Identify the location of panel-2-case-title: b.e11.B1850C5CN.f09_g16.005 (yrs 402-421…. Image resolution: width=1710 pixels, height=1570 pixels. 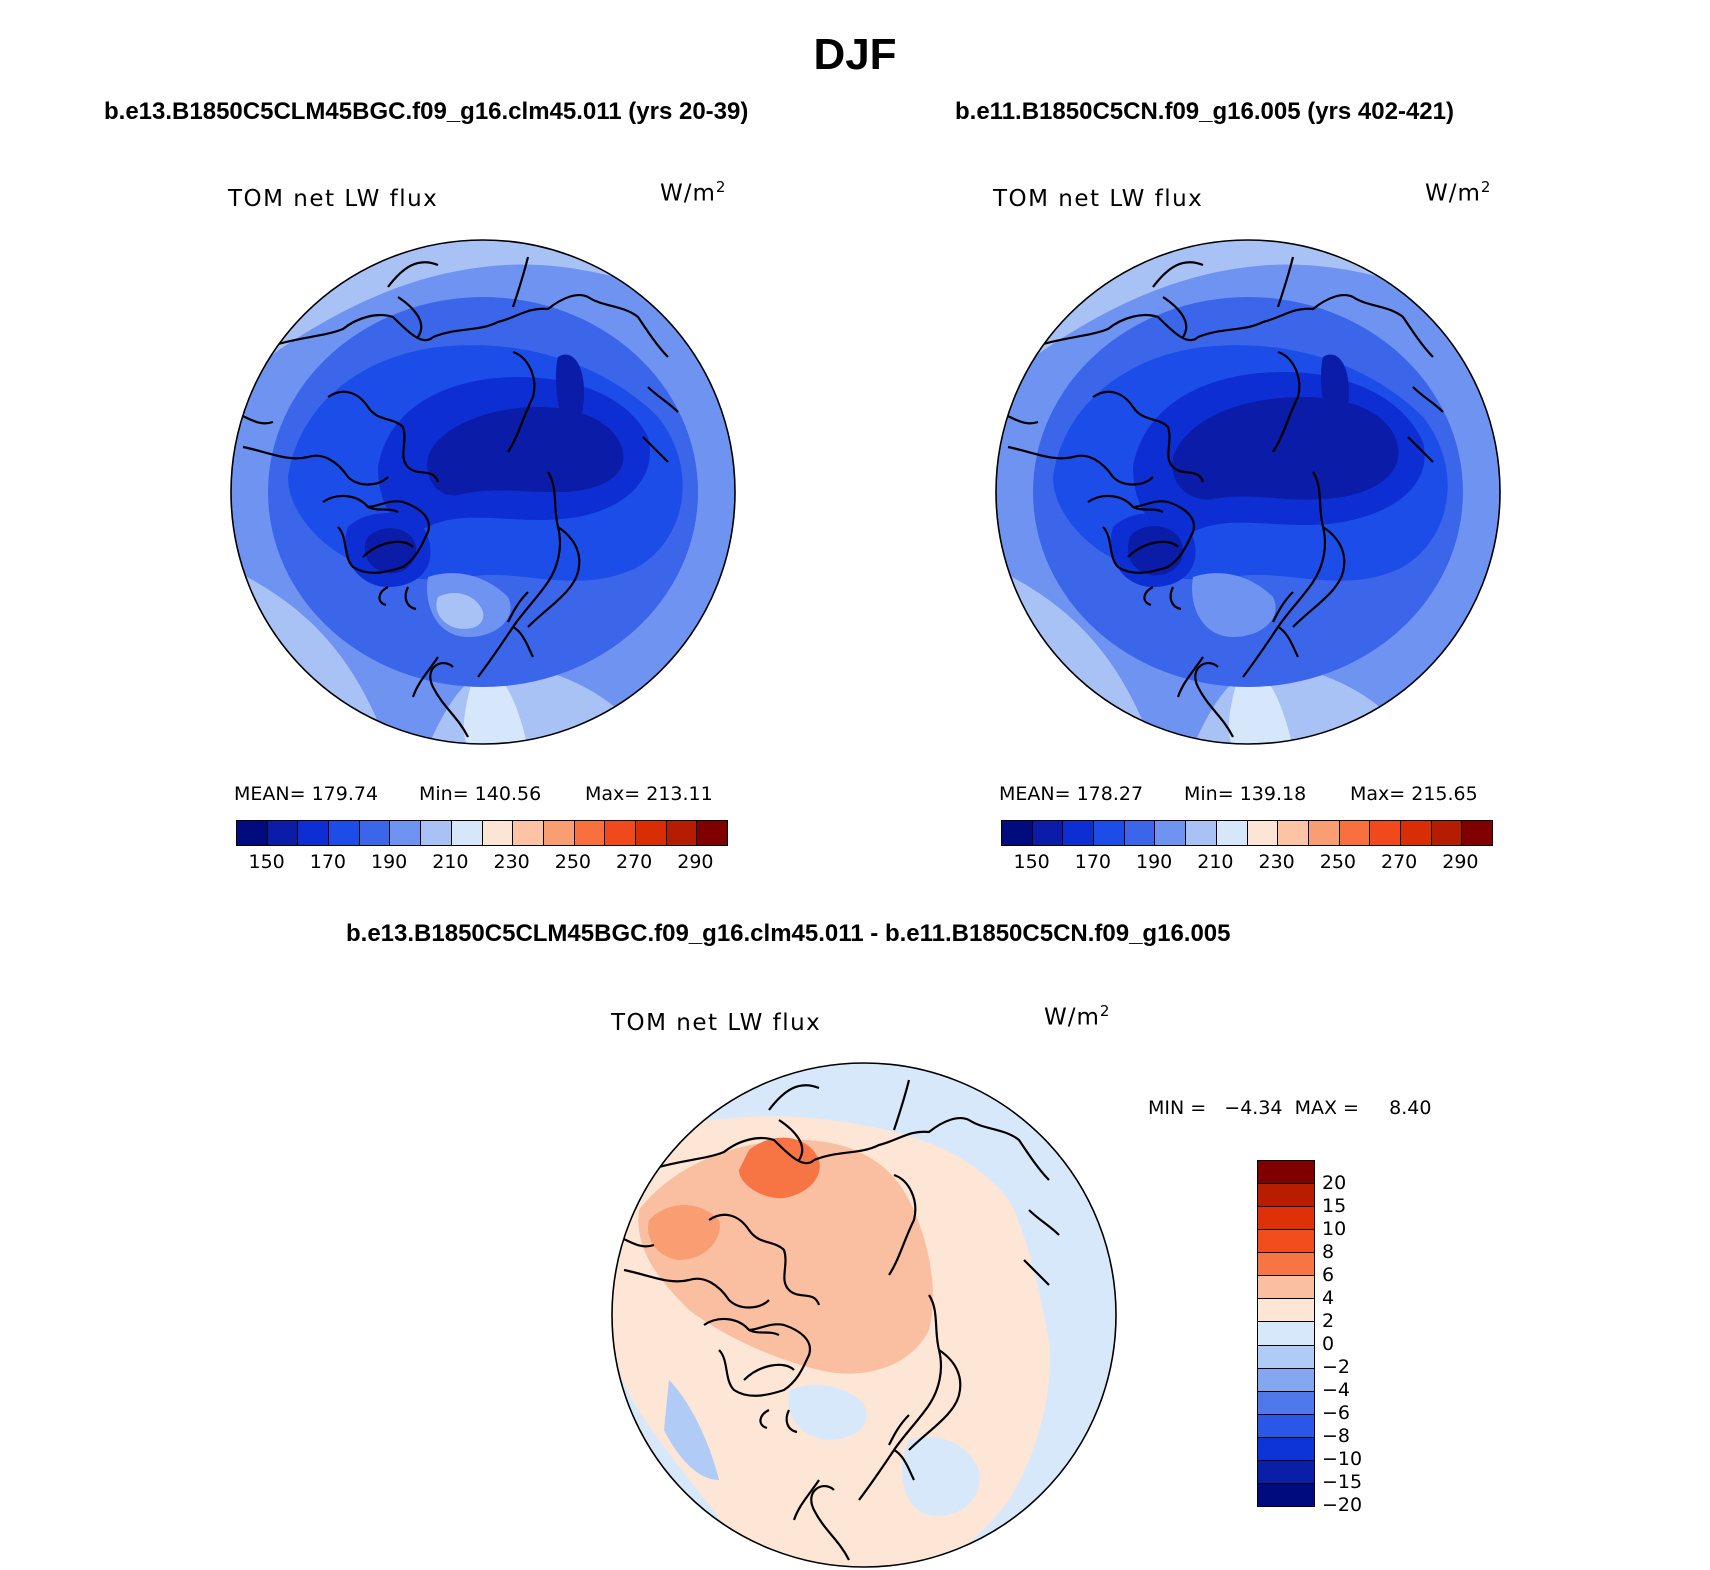
(1204, 111).